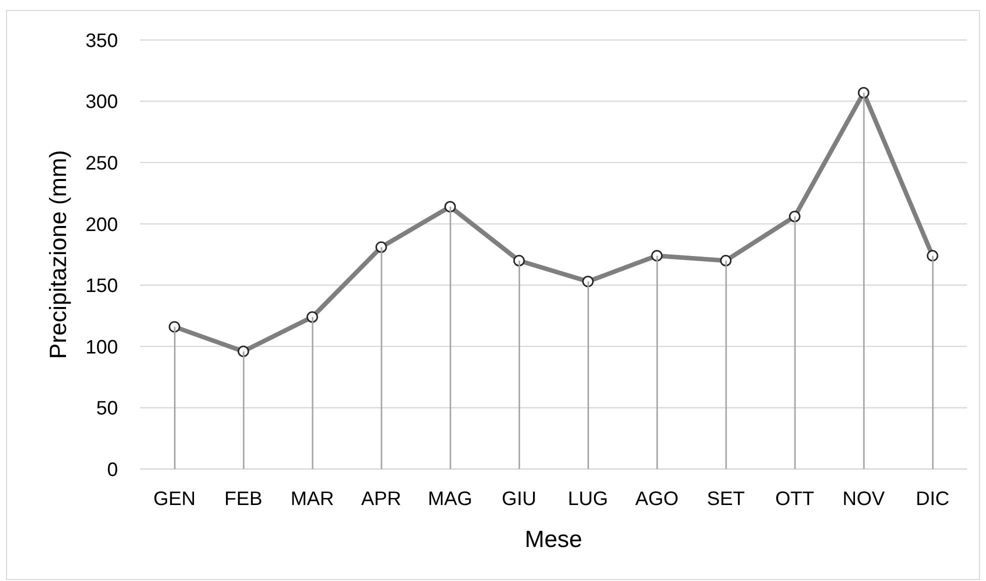 The image size is (986, 581). What do you see at coordinates (312, 499) in the screenshot?
I see `x-tick-label: MAR` at bounding box center [312, 499].